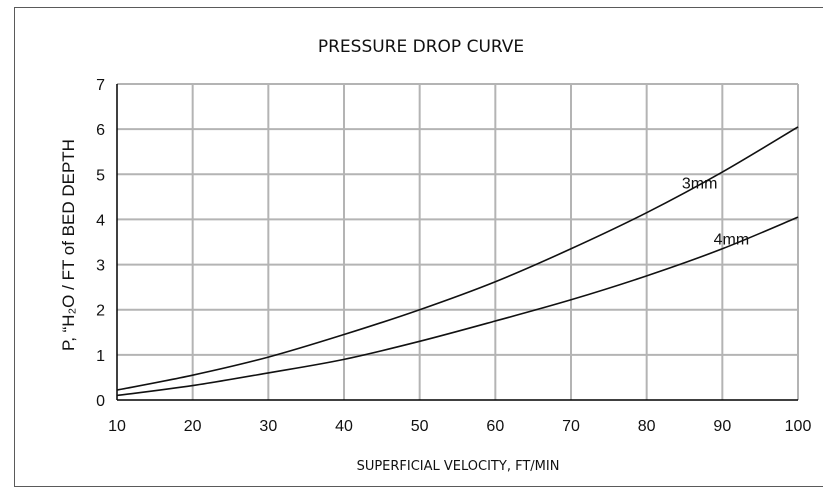 Image resolution: width=823 pixels, height=487 pixels. I want to click on x-tick-label: 90, so click(722, 426).